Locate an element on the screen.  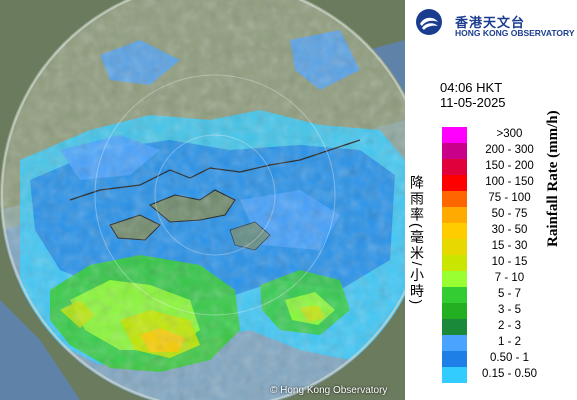
legend-label: 200 - 300 is located at coordinates (509, 150).